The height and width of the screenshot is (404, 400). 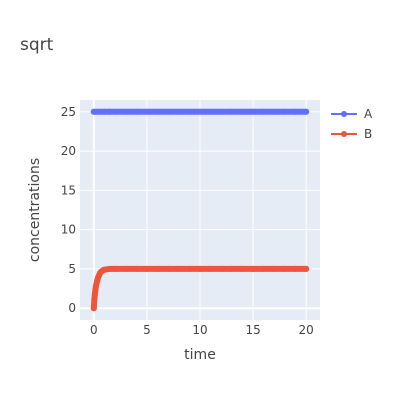 What do you see at coordinates (35, 210) in the screenshot?
I see `y-axis-label: concentrations` at bounding box center [35, 210].